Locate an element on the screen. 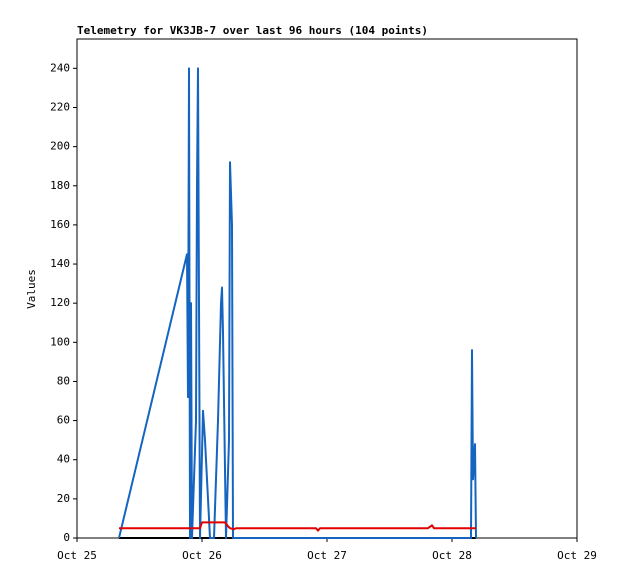 The width and height of the screenshot is (618, 579). y-tick-label: 40 is located at coordinates (63, 459).